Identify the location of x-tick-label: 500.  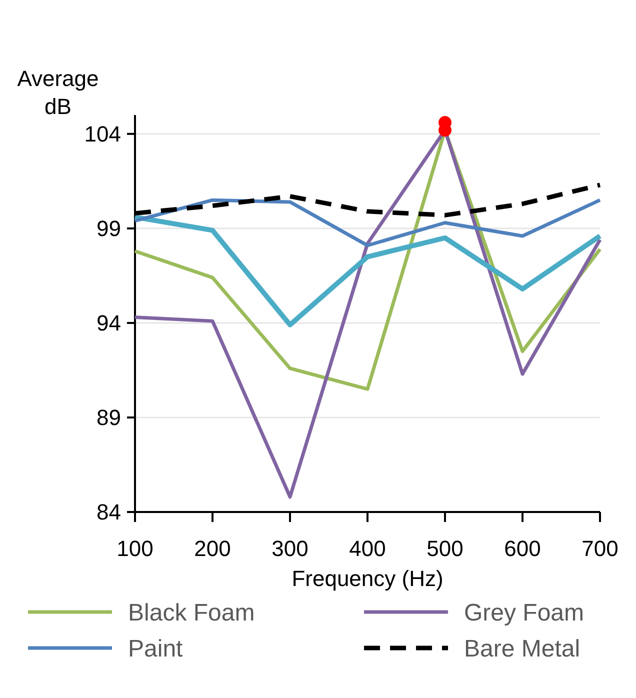
(445, 548).